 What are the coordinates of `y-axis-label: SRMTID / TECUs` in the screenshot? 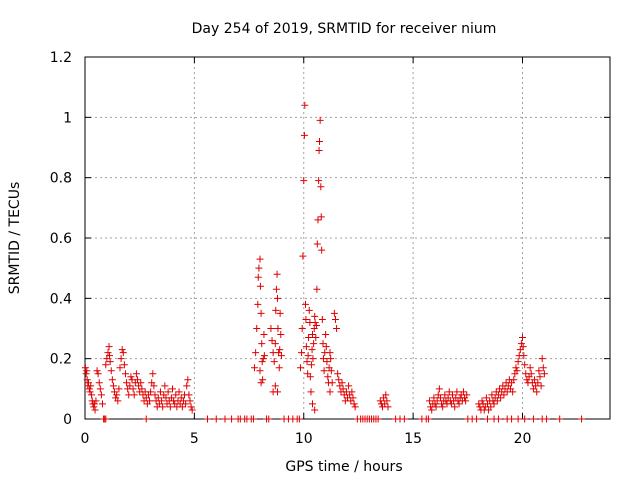 It's located at (15, 238).